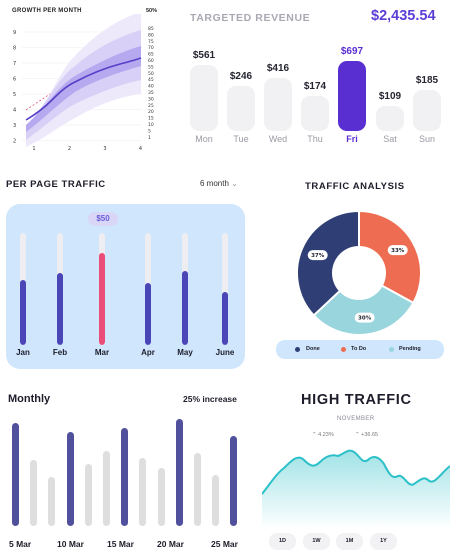 This screenshot has height=554, width=450. What do you see at coordinates (352, 139) in the screenshot?
I see `revenue-day-label: Fri` at bounding box center [352, 139].